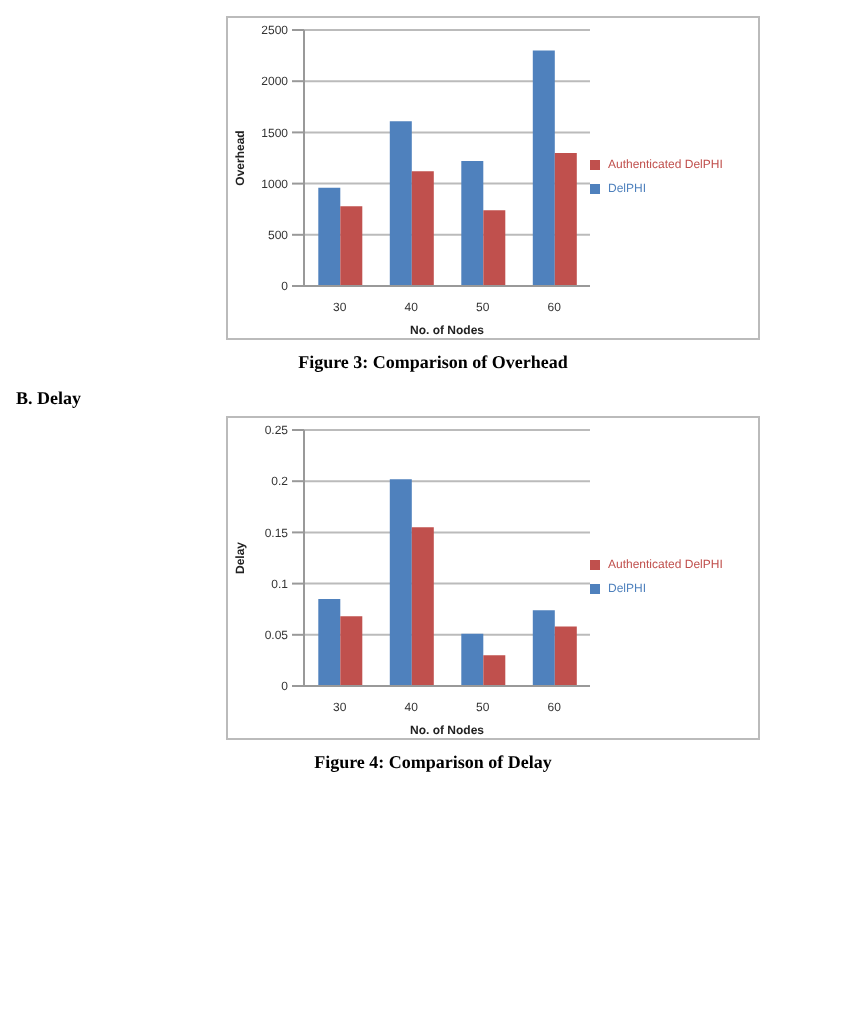  Describe the element at coordinates (433, 762) in the screenshot. I see `caption: Figure 4: Comparison of Delay` at that location.